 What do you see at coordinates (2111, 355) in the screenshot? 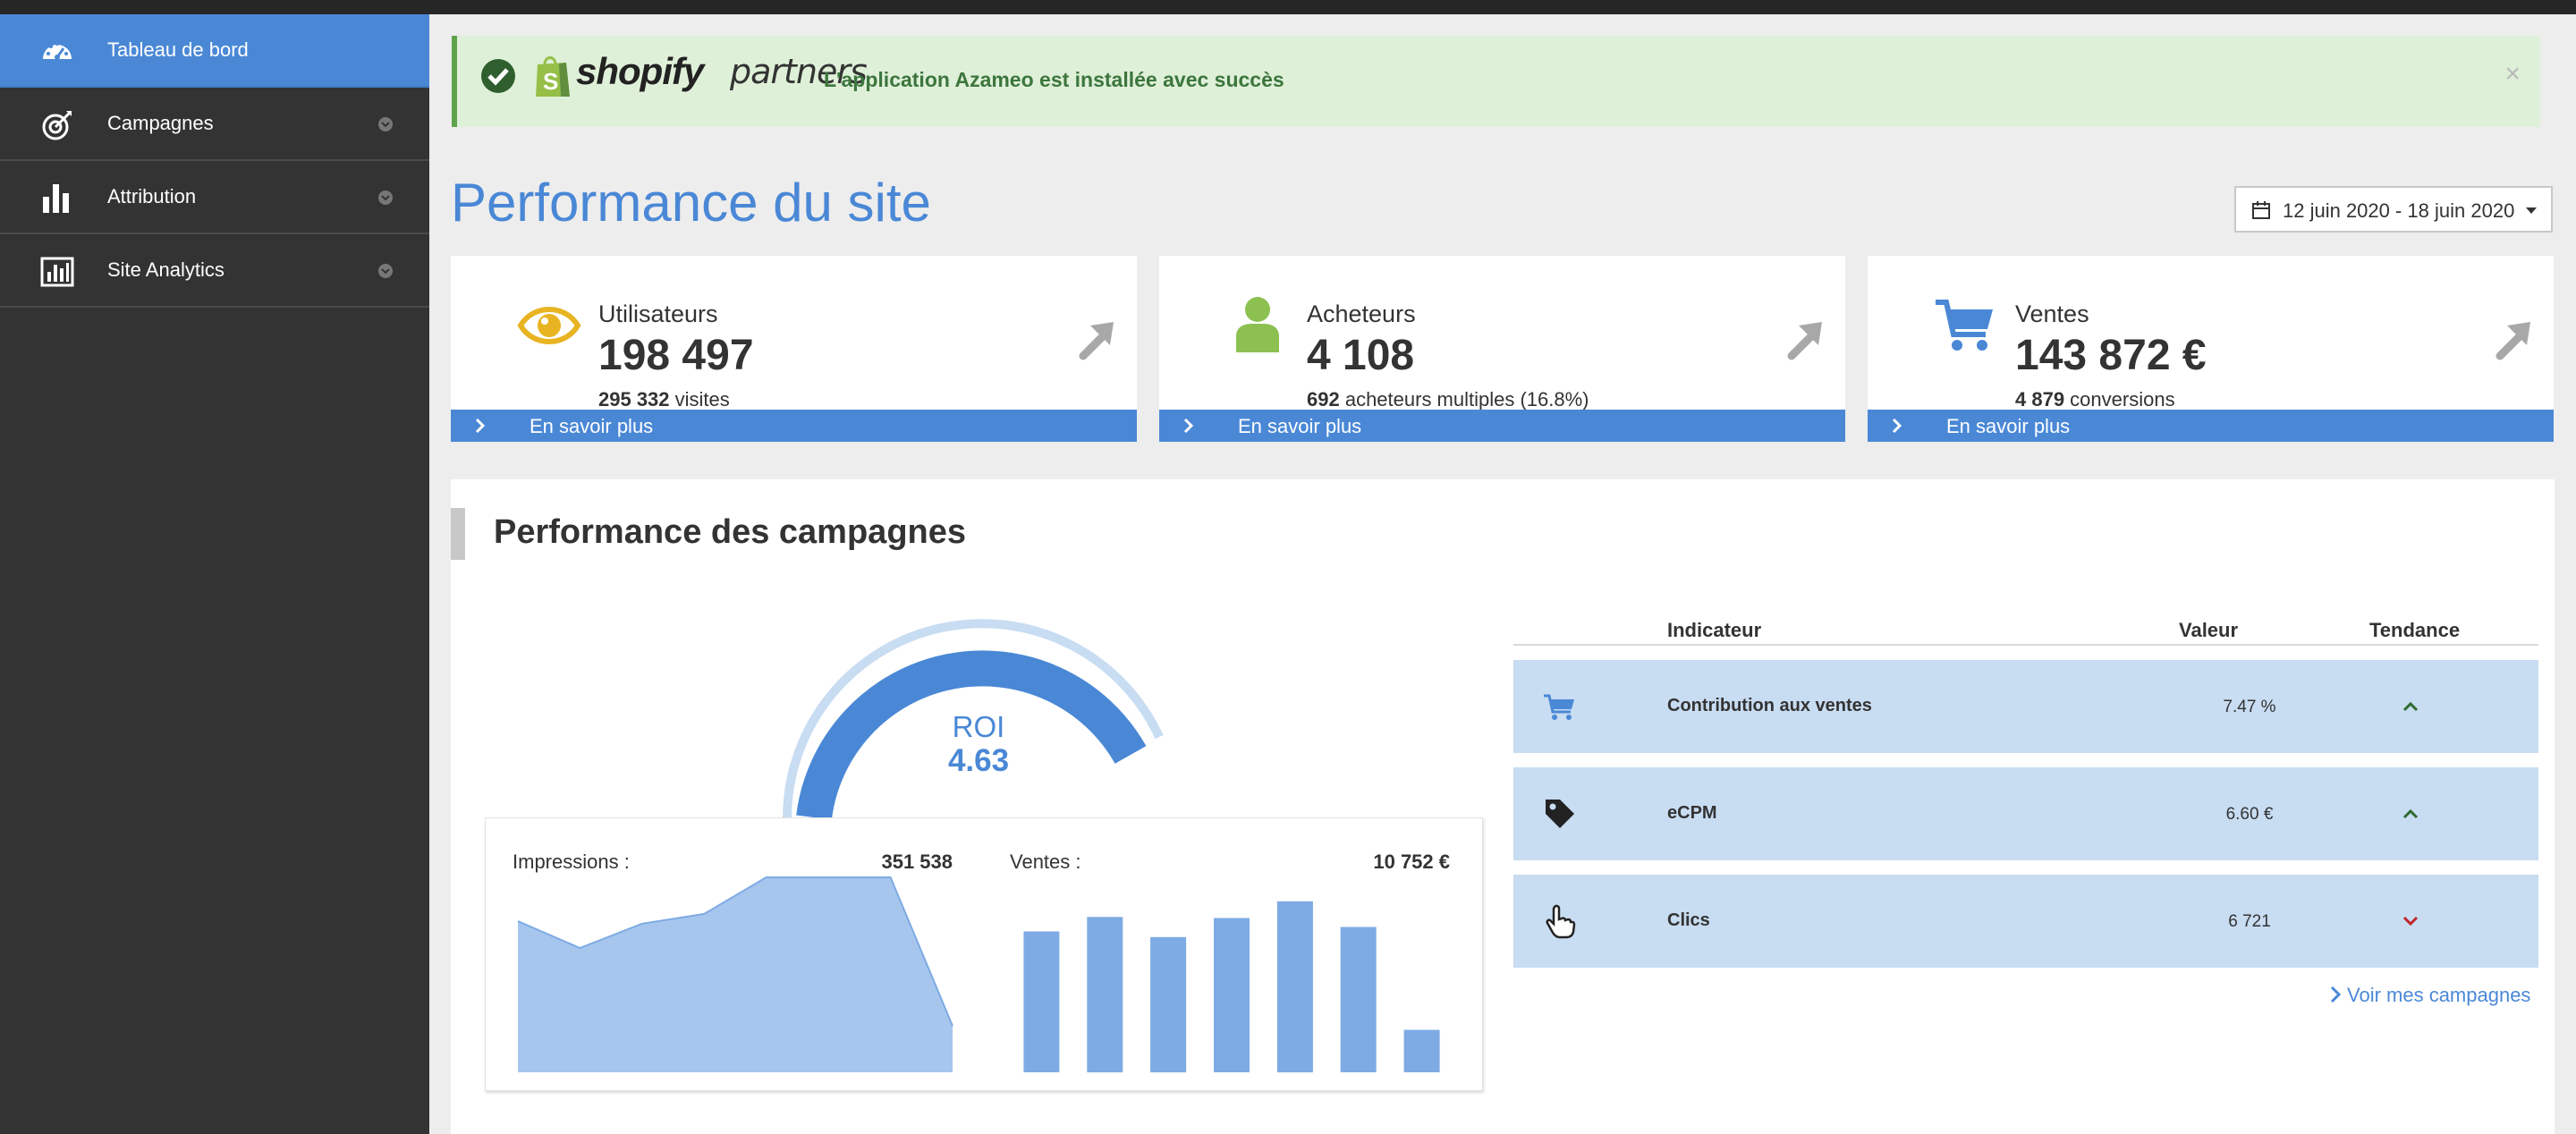
I see `kpi-value: 143 872 €` at bounding box center [2111, 355].